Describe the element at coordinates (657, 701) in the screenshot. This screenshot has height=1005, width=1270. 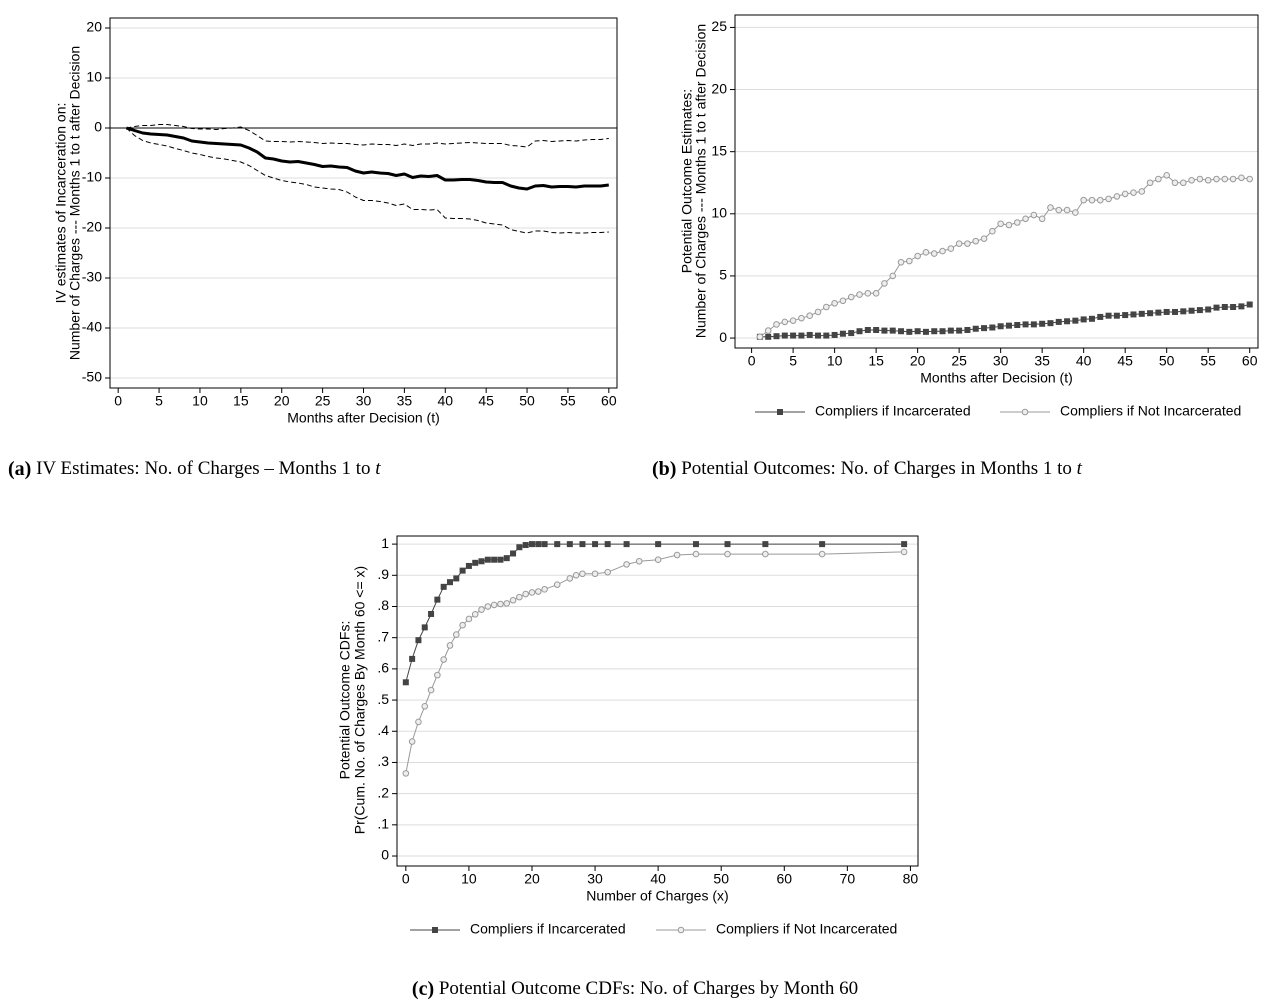
I see `plot-frame` at that location.